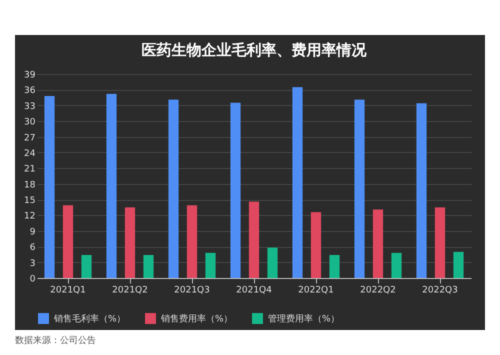  Describe the element at coordinates (255, 50) in the screenshot. I see `chart-title: 医药生物企业毛利率、费用率情况` at that location.